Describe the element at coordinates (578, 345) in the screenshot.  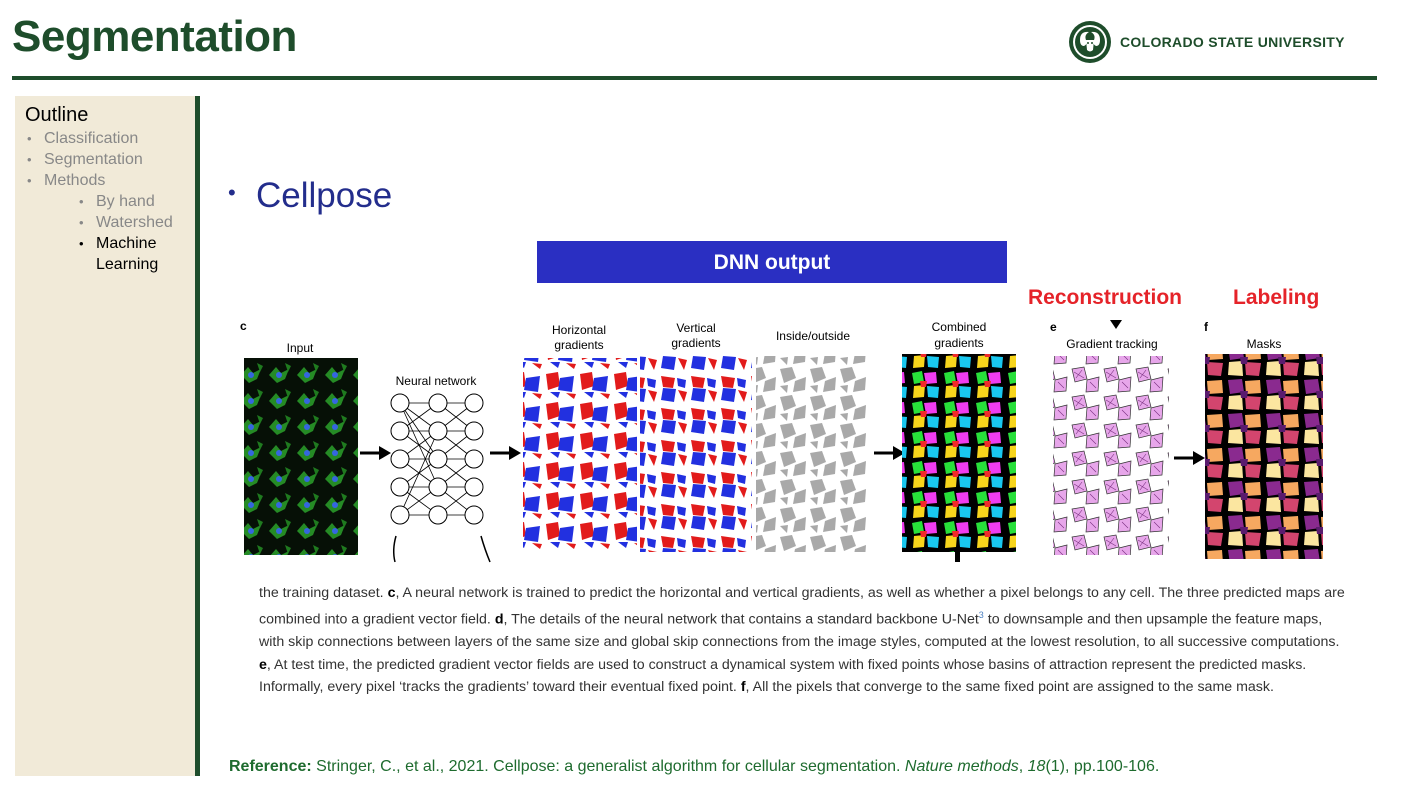
I see `horizontal-label-2: gradients` at that location.